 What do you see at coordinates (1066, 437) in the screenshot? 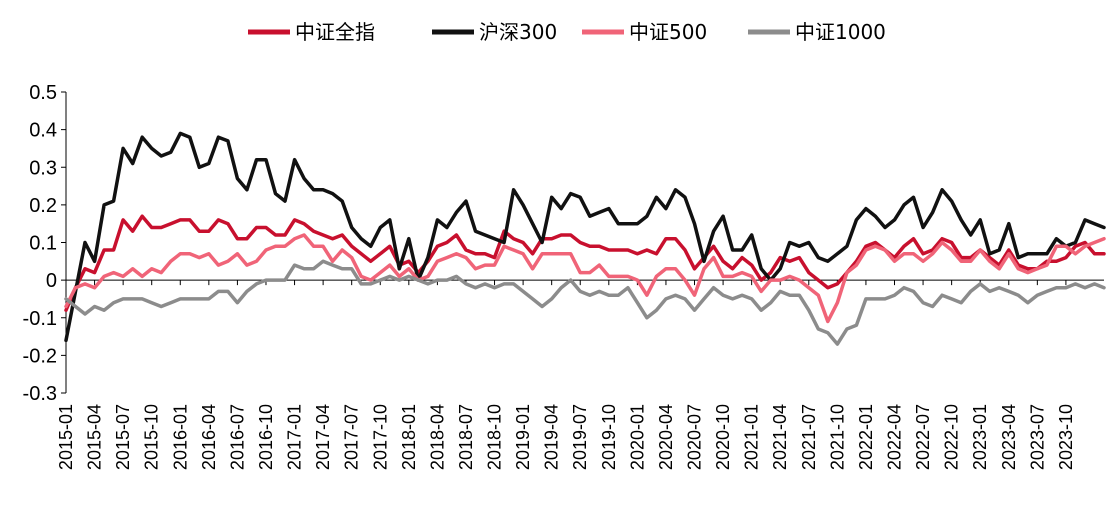
I see `x-tick-label: 2023-10` at bounding box center [1066, 437].